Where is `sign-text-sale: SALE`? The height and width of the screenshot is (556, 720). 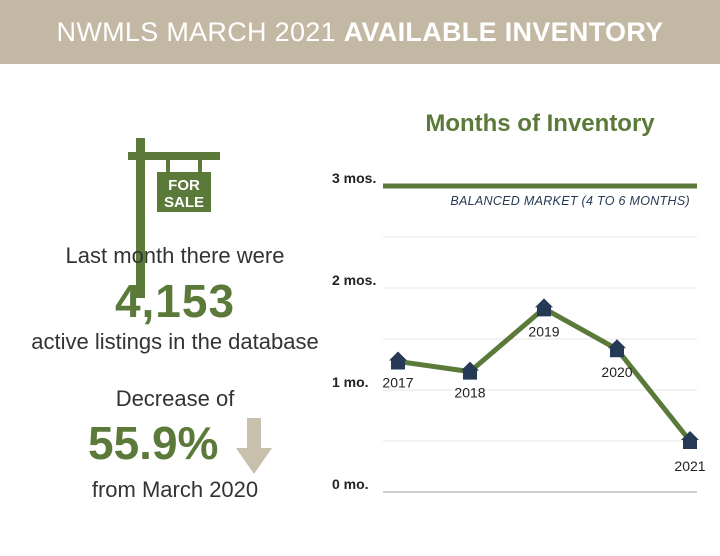
sign-text-sale: SALE is located at coordinates (184, 202).